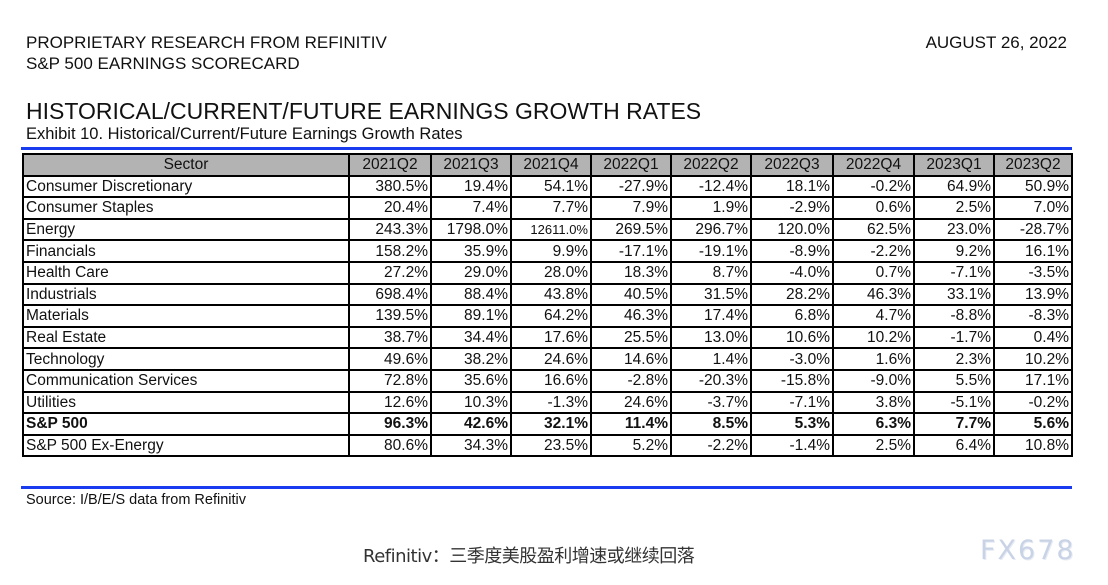 The height and width of the screenshot is (585, 1108). What do you see at coordinates (471, 294) in the screenshot?
I see `growth-value: 88.4%` at bounding box center [471, 294].